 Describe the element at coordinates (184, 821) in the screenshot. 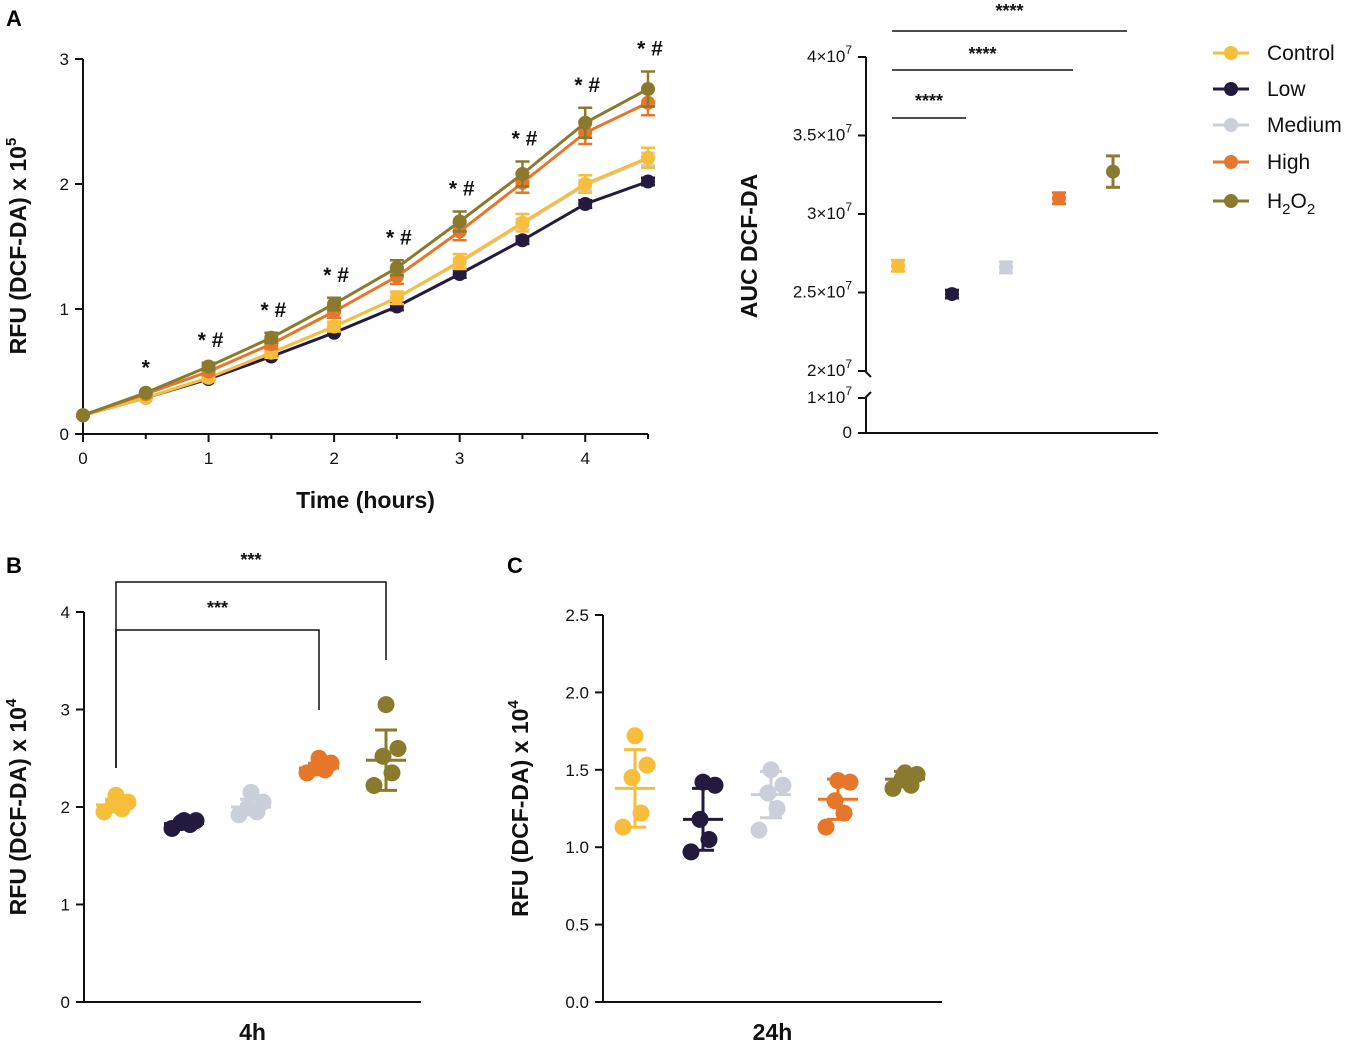

I see `b-point-low` at that location.